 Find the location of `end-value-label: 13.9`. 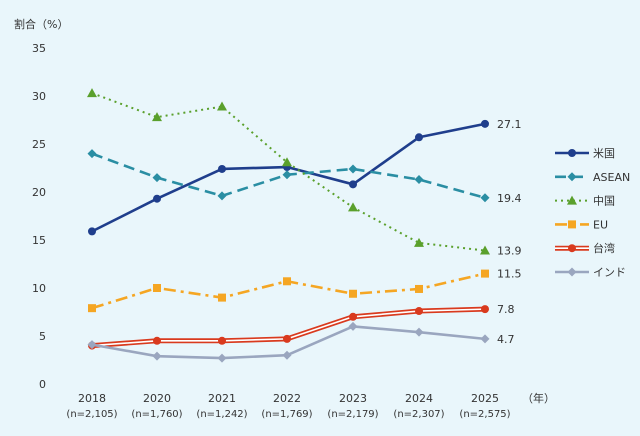

end-value-label: 13.9 is located at coordinates (509, 251).